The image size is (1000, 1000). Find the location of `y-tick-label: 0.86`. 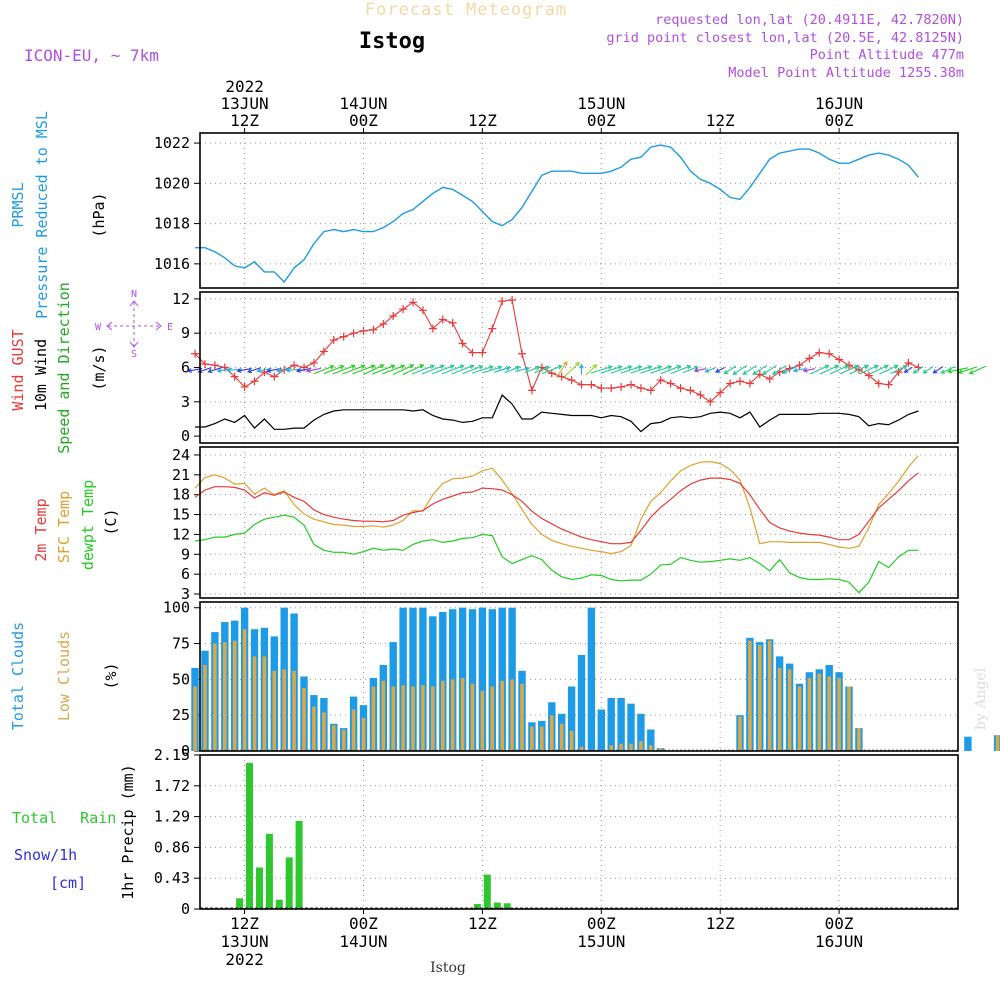

y-tick-label: 0.86 is located at coordinates (172, 847).